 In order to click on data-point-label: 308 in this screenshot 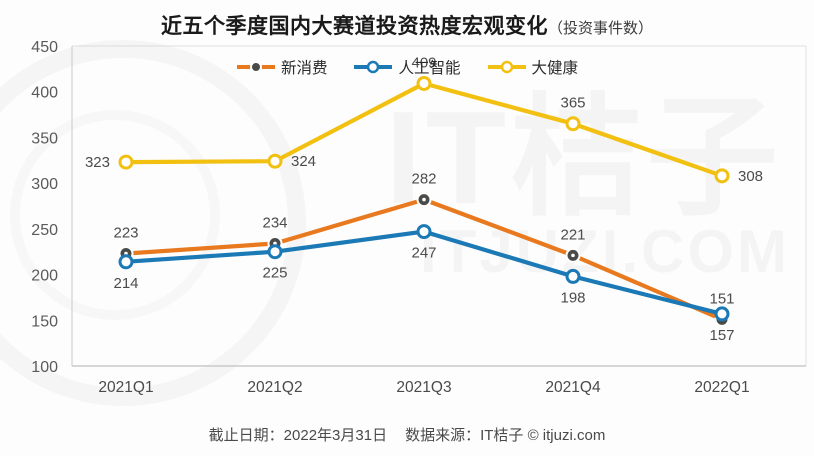, I will do `click(750, 176)`.